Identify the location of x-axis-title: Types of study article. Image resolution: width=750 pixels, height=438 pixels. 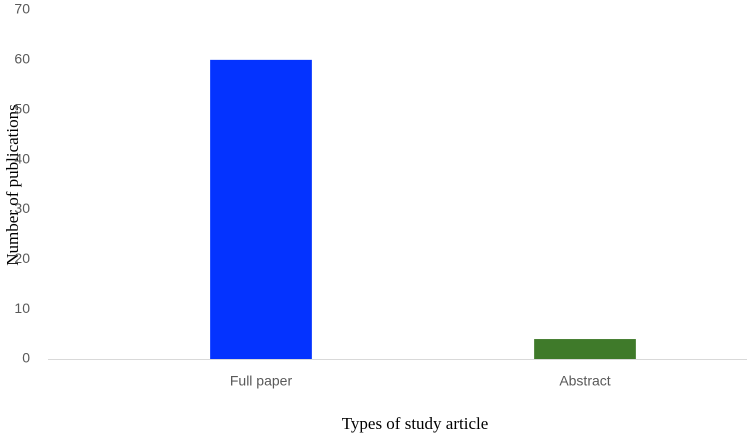
(415, 423).